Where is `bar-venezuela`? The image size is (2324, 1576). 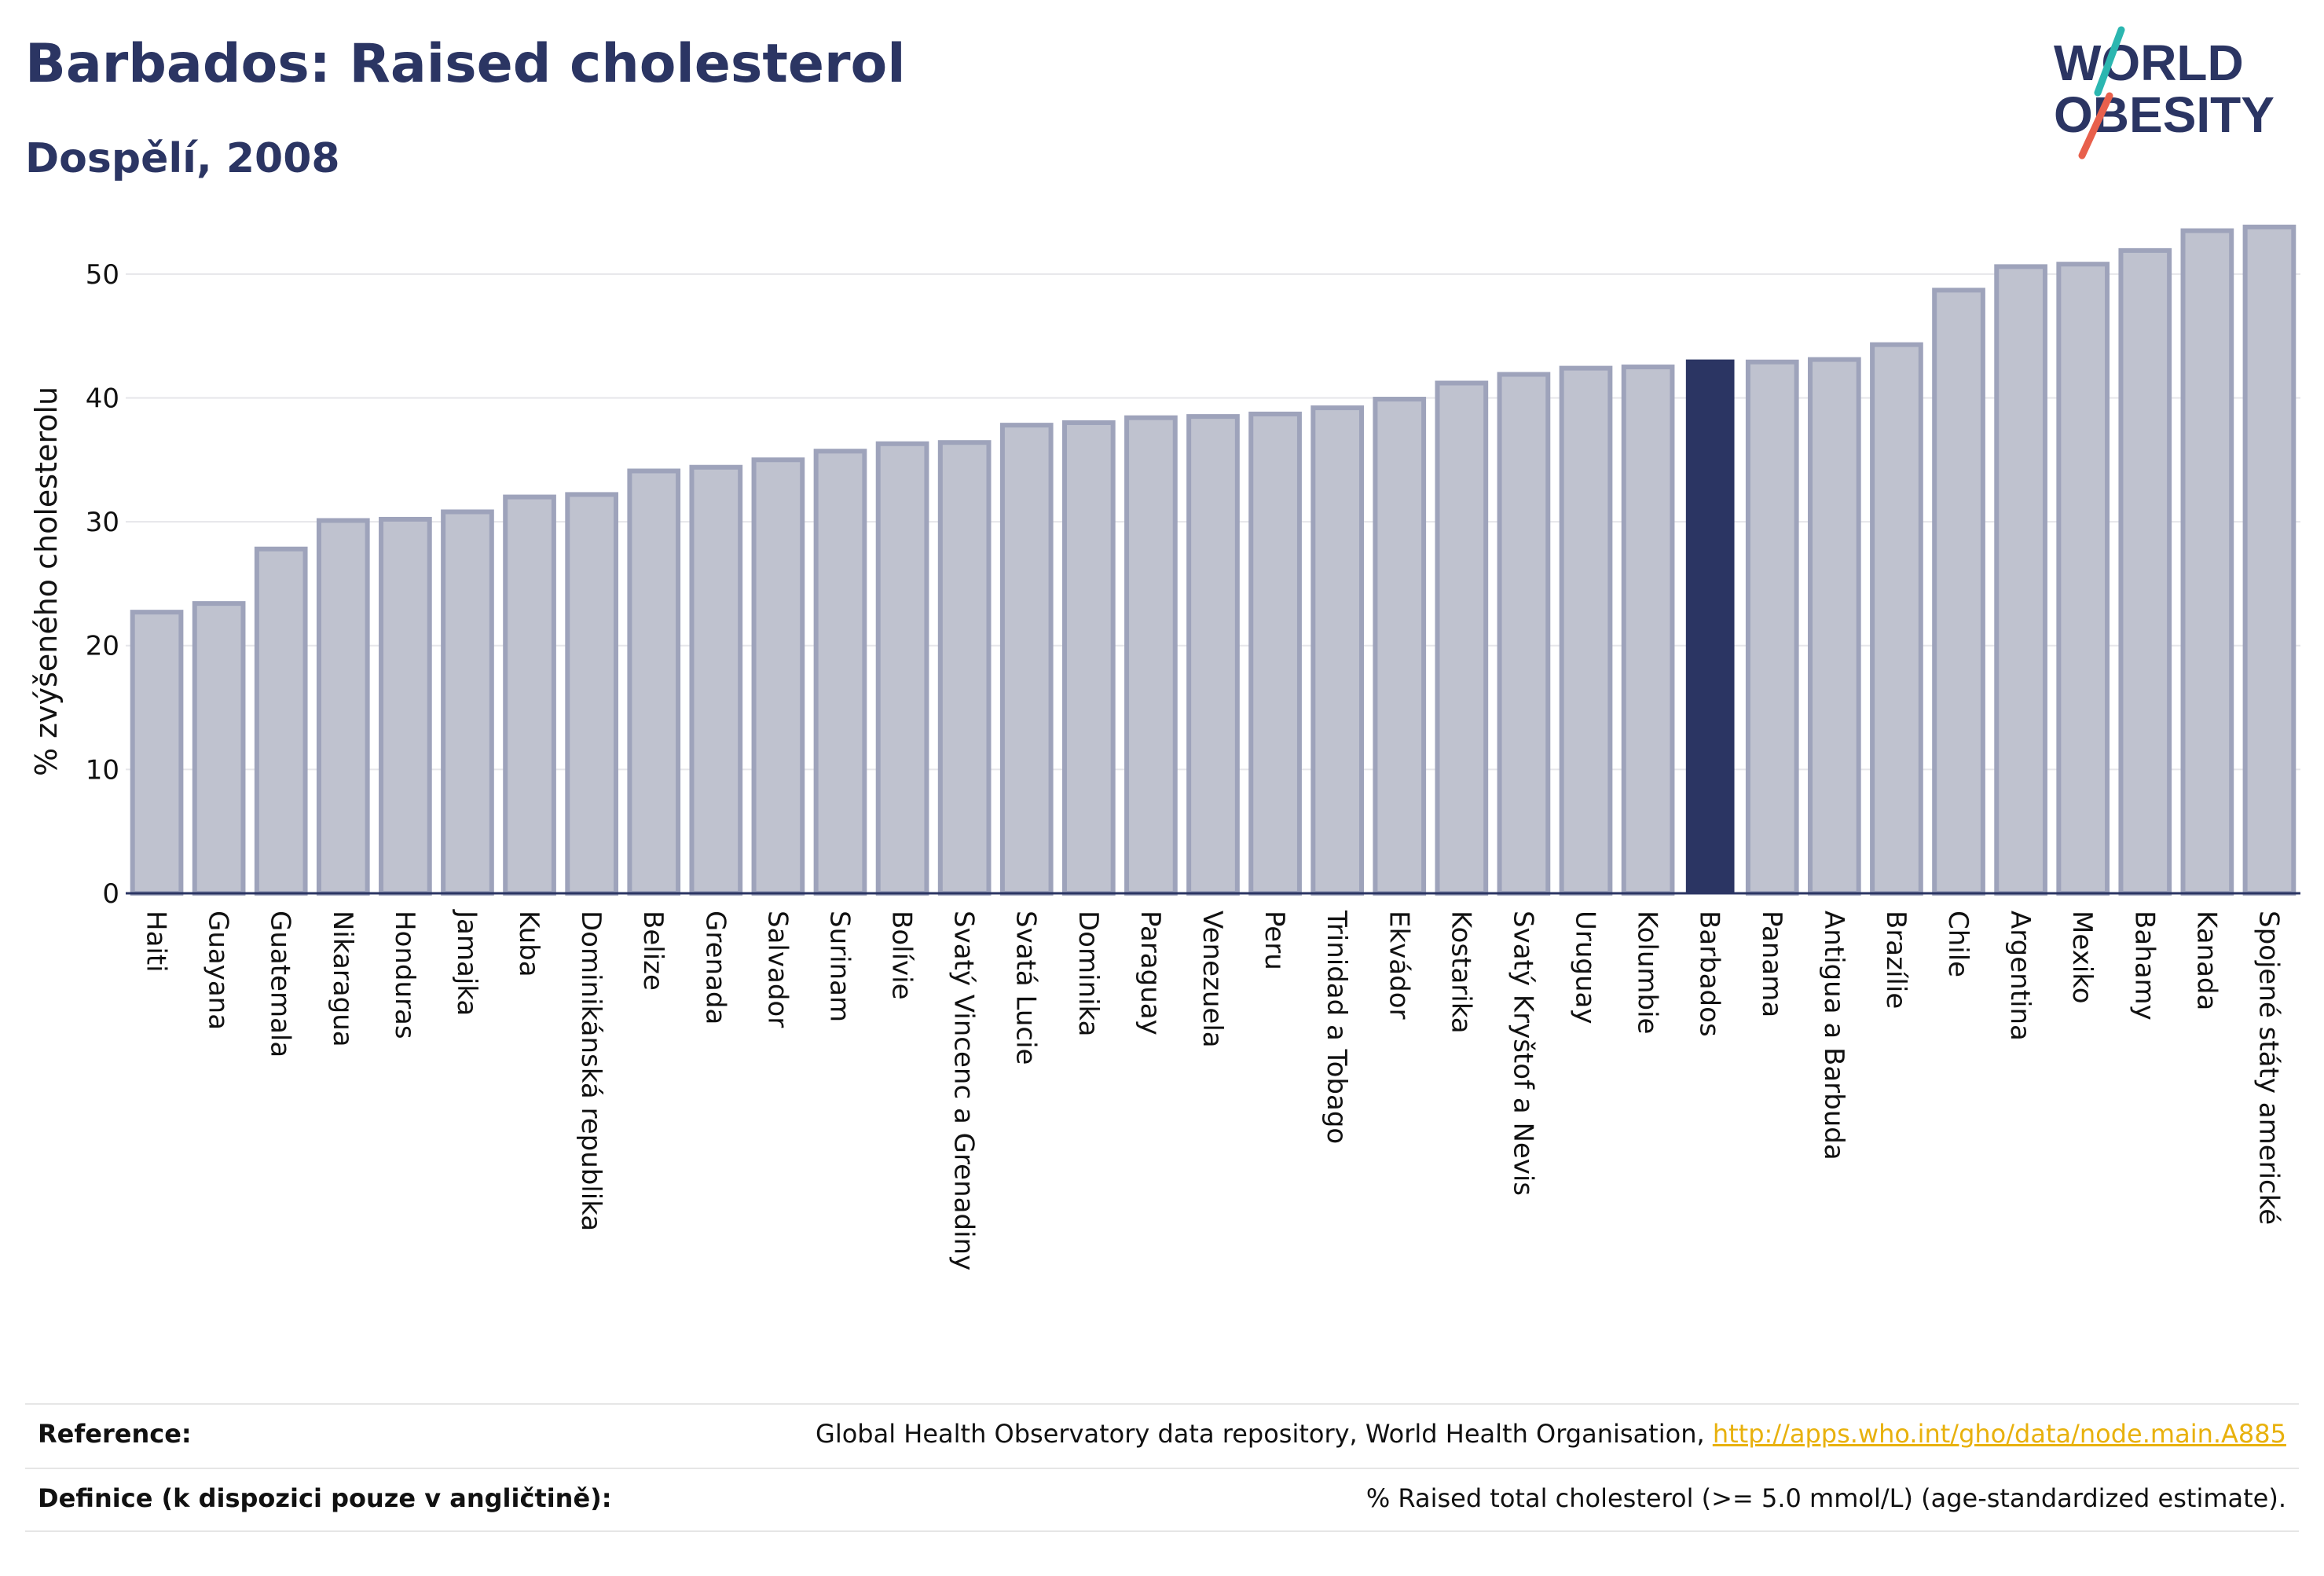 bar-venezuela is located at coordinates (1213, 655).